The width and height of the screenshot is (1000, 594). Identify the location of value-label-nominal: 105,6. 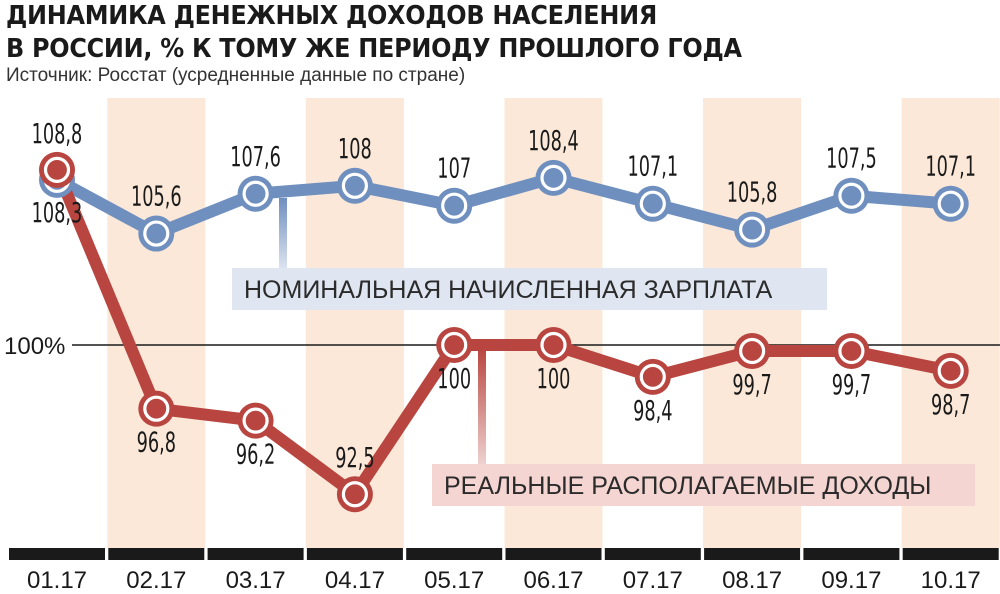
(156, 196).